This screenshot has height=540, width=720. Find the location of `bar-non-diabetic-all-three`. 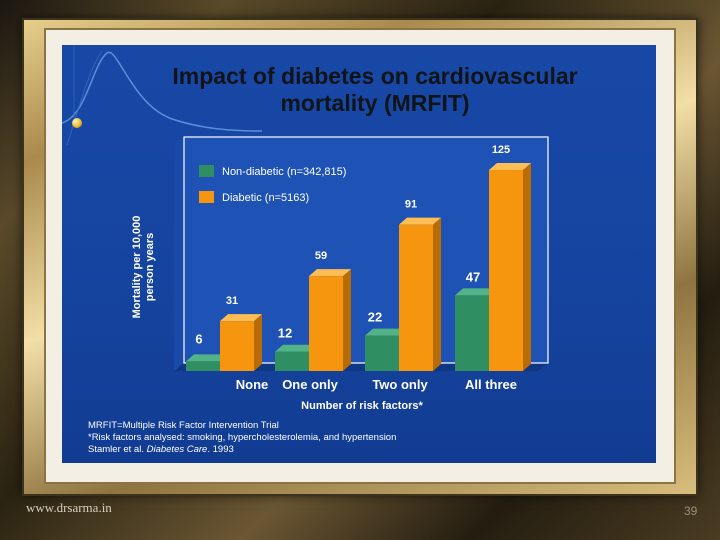

bar-non-diabetic-all-three is located at coordinates (472, 333).